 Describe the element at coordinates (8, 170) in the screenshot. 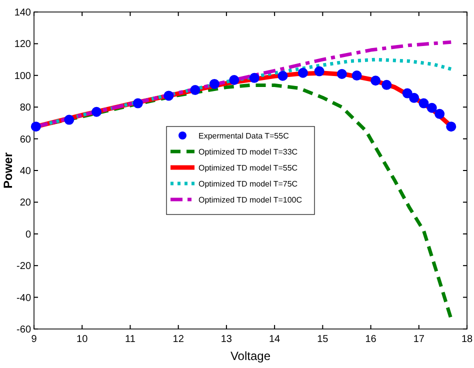

I see `y-axis-title: Power` at that location.